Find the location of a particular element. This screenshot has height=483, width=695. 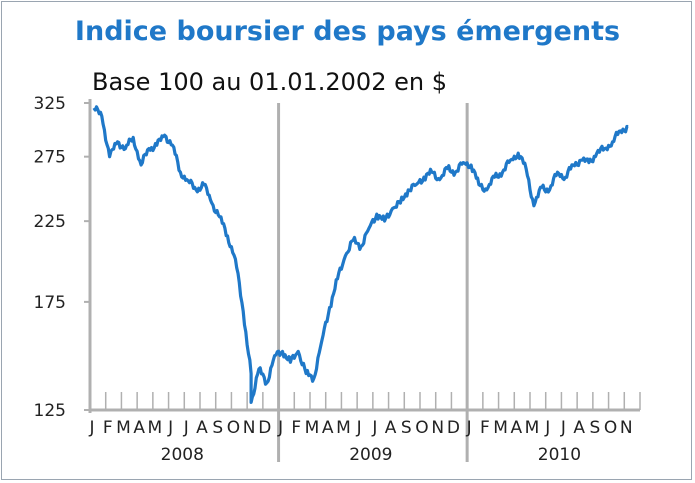

y-tick-label: 275 is located at coordinates (50, 158).